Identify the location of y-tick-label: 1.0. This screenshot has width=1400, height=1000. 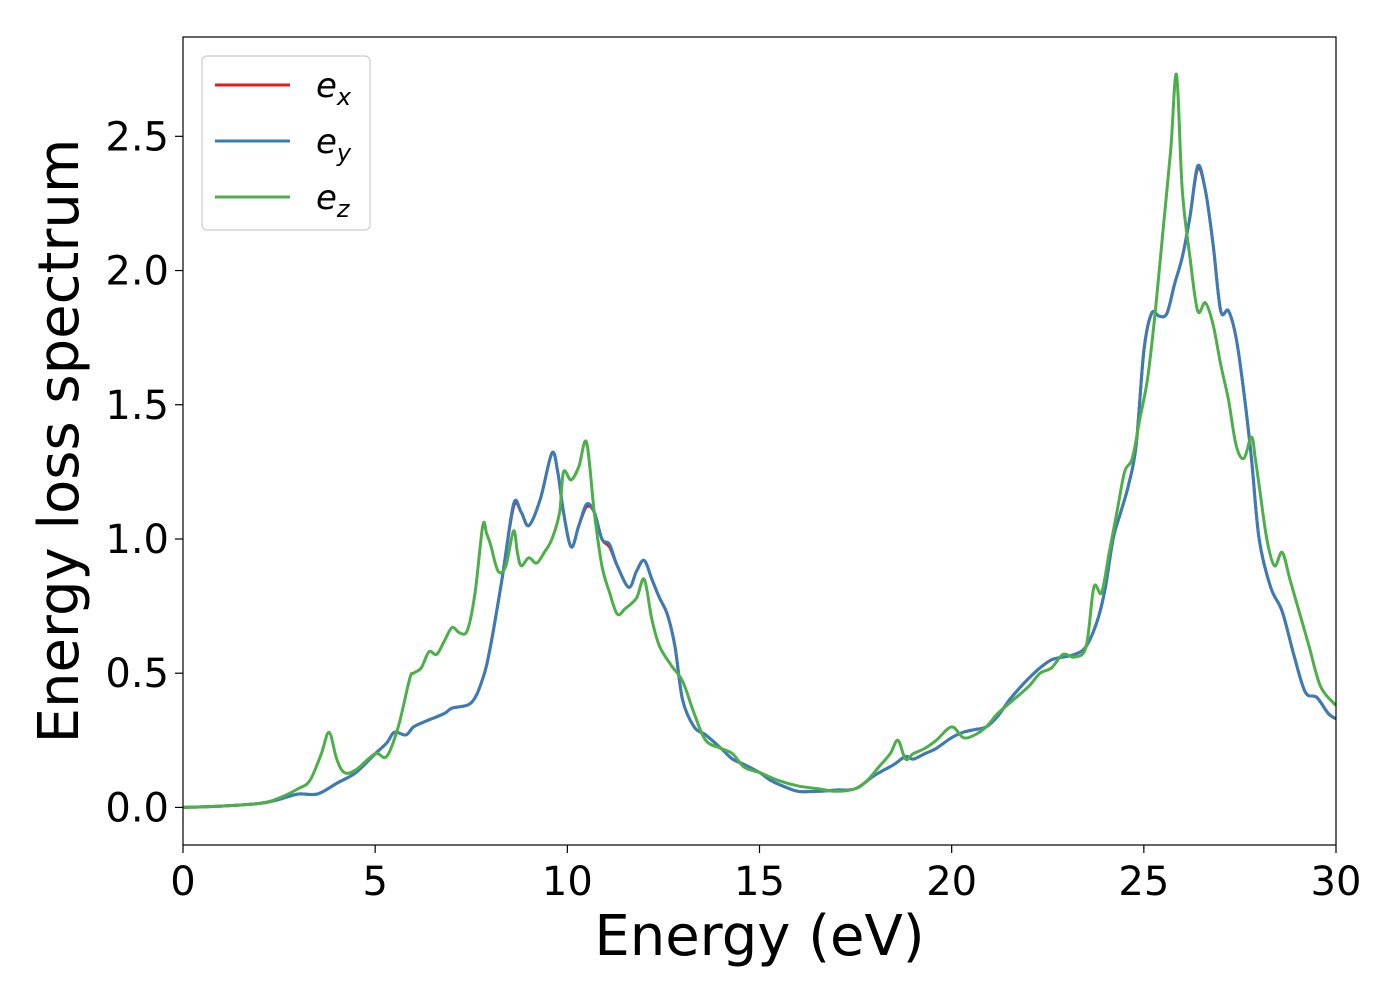
(137, 540).